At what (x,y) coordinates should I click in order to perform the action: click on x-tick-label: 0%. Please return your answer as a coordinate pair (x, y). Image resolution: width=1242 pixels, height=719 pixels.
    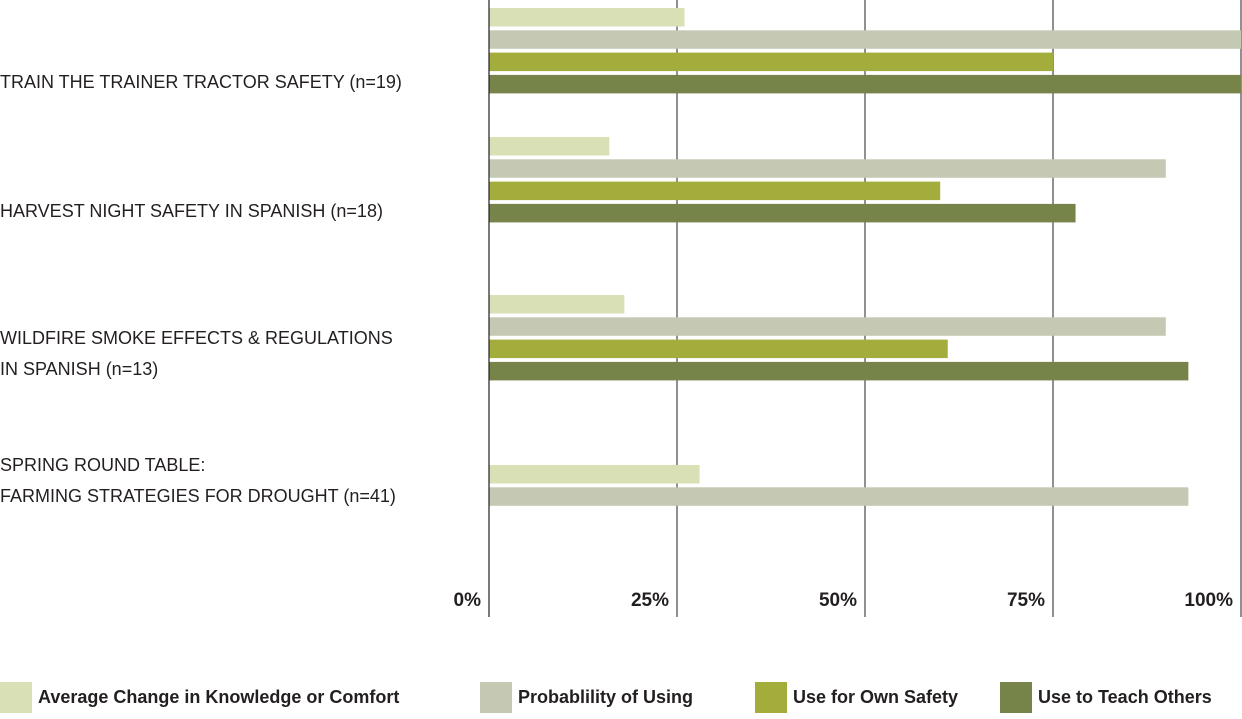
    Looking at the image, I should click on (468, 600).